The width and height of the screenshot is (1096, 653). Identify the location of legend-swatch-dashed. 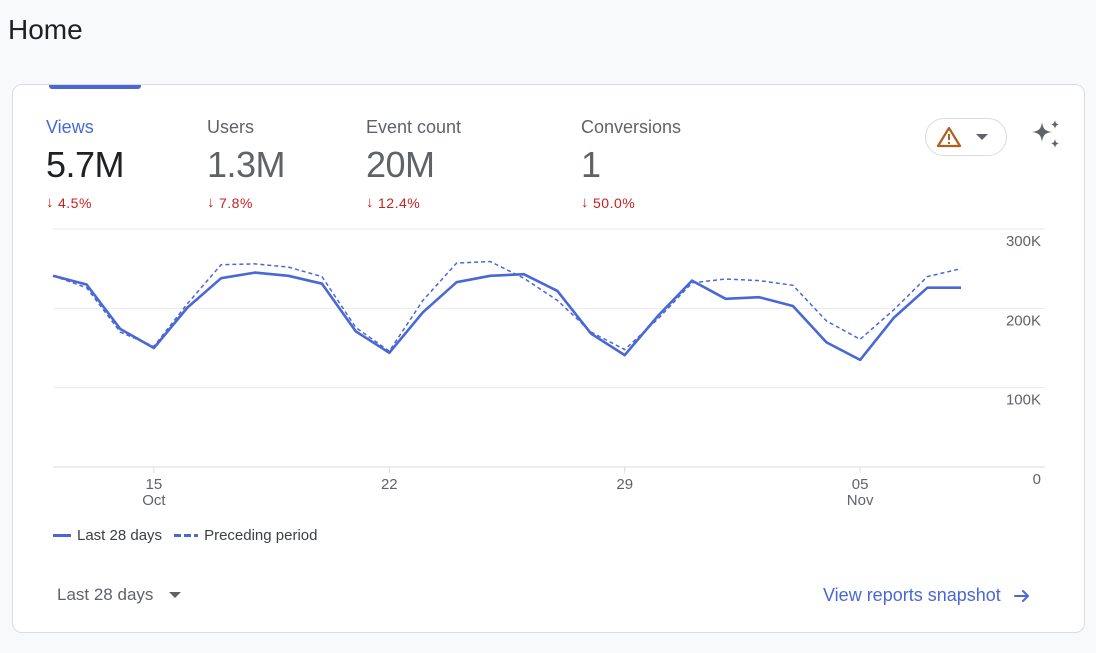
(186, 535).